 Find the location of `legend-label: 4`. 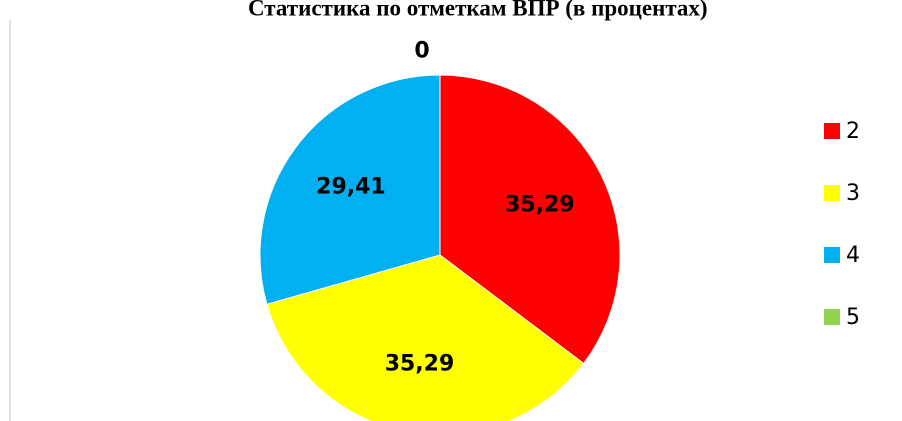

legend-label: 4 is located at coordinates (853, 255).